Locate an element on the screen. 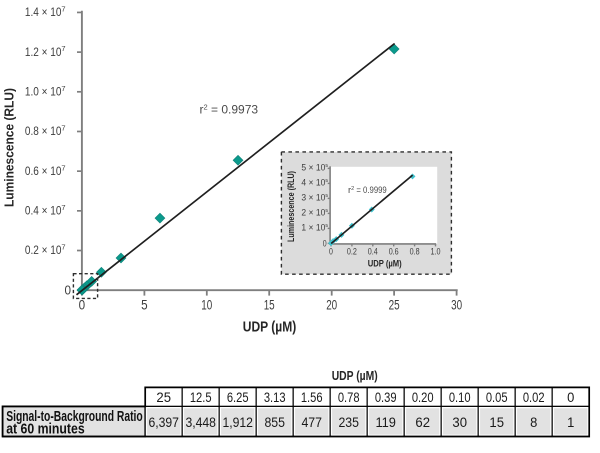 The image size is (600, 453). svg-text: 3 × 10⁵ is located at coordinates (314, 198).